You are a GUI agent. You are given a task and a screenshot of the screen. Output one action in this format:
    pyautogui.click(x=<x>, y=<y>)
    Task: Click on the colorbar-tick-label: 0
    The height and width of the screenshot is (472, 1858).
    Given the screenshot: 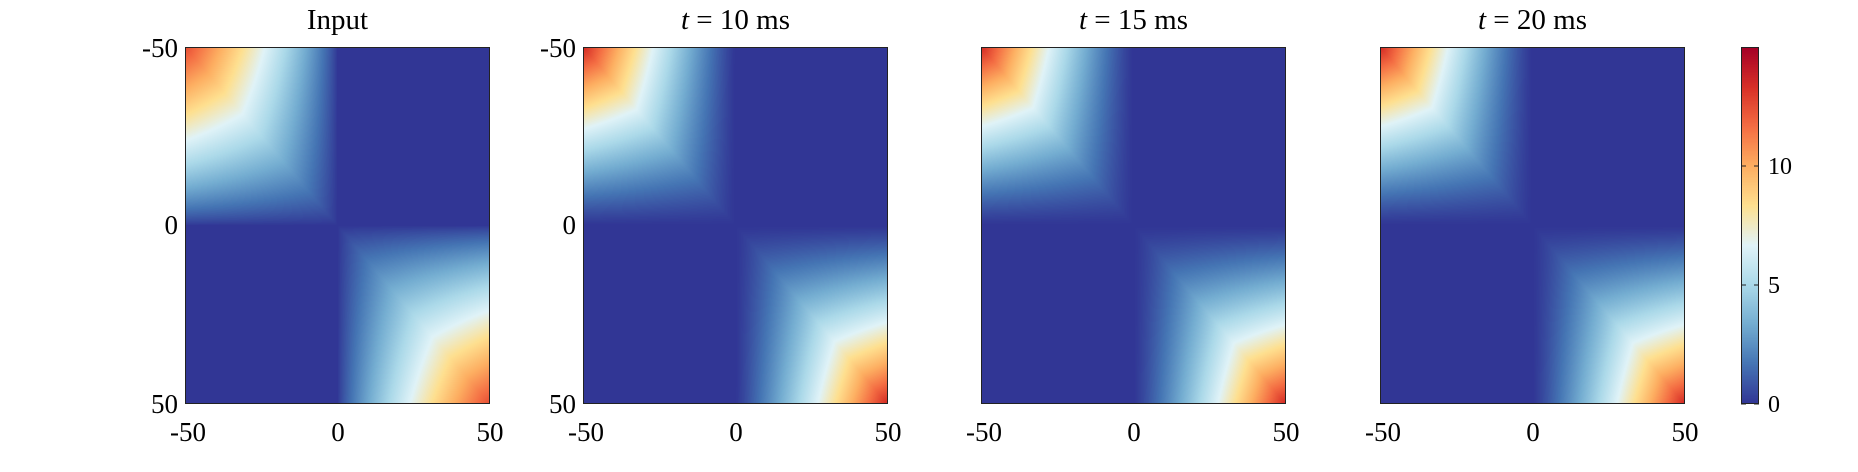 What is the action you would take?
    pyautogui.click(x=1774, y=405)
    